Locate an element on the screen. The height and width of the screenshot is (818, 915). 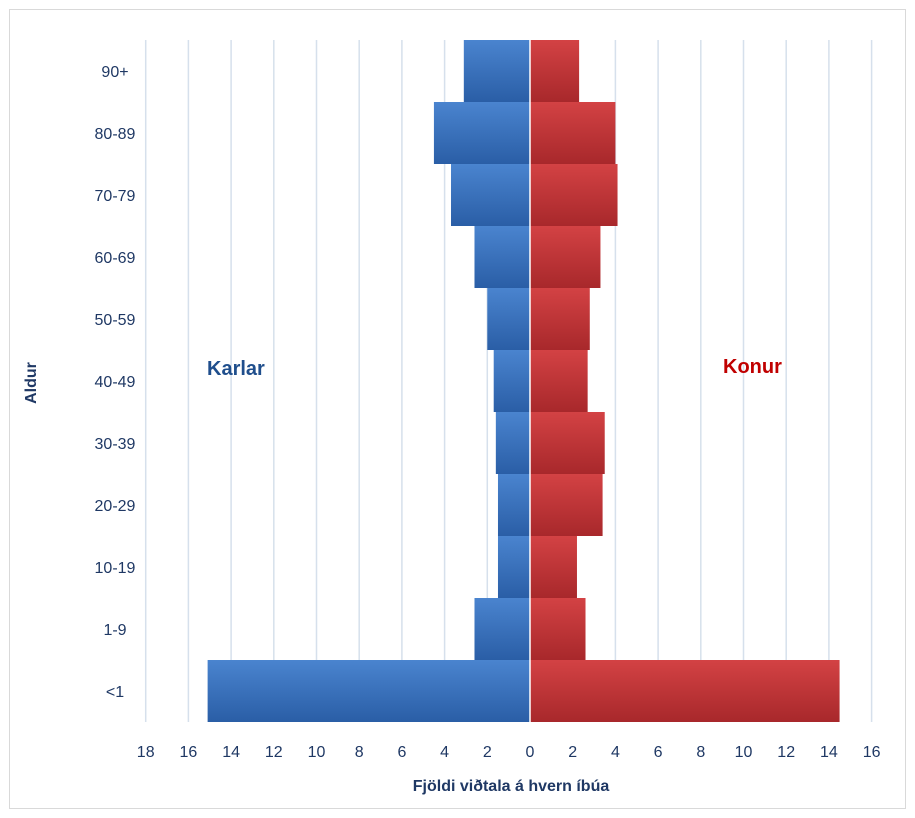
y-category-label: 60-69 is located at coordinates (115, 258).